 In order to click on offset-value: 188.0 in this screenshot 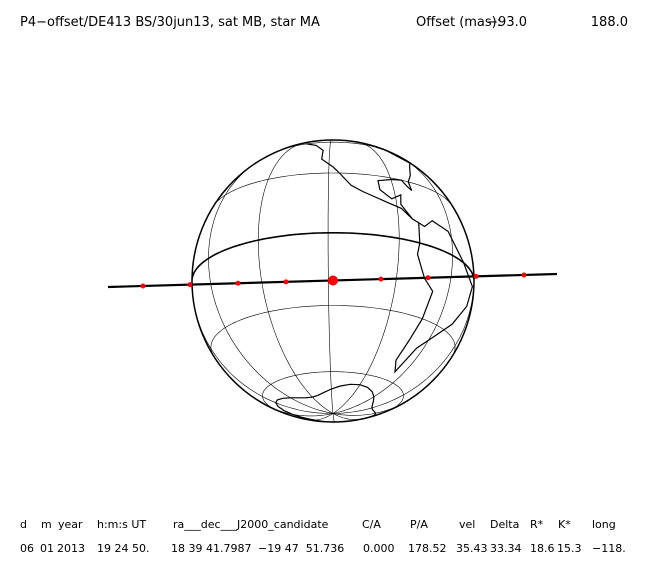, I will do `click(609, 22)`.